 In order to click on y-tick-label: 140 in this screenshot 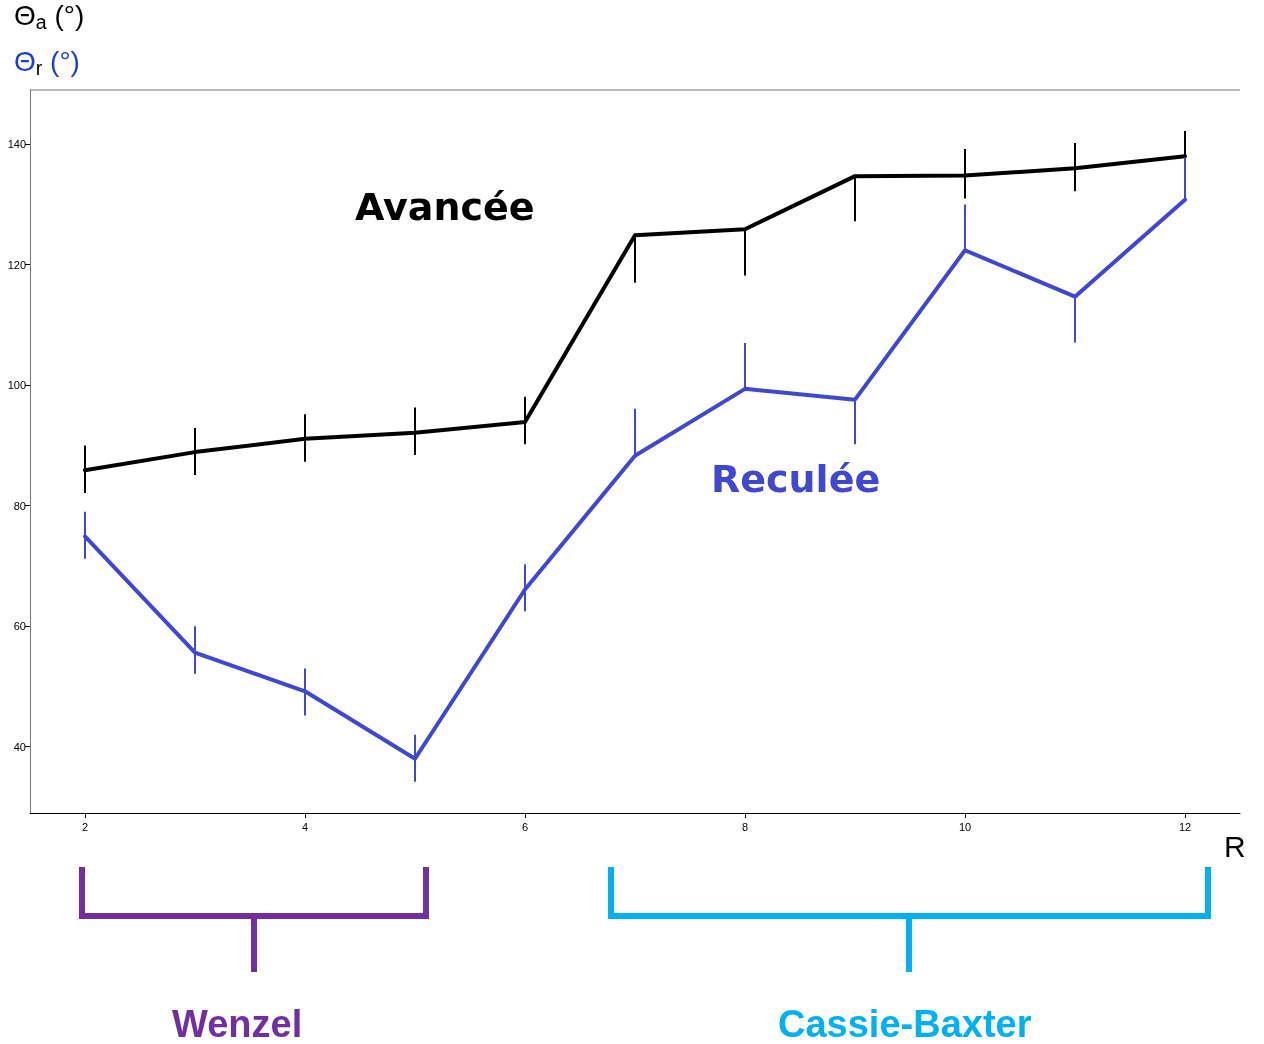, I will do `click(16, 144)`.